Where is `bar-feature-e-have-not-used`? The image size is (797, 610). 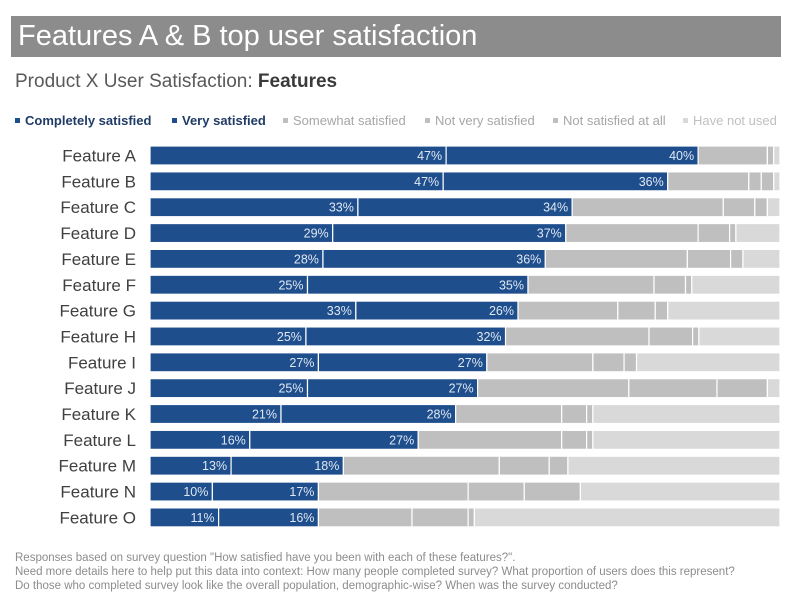
bar-feature-e-have-not-used is located at coordinates (761, 259).